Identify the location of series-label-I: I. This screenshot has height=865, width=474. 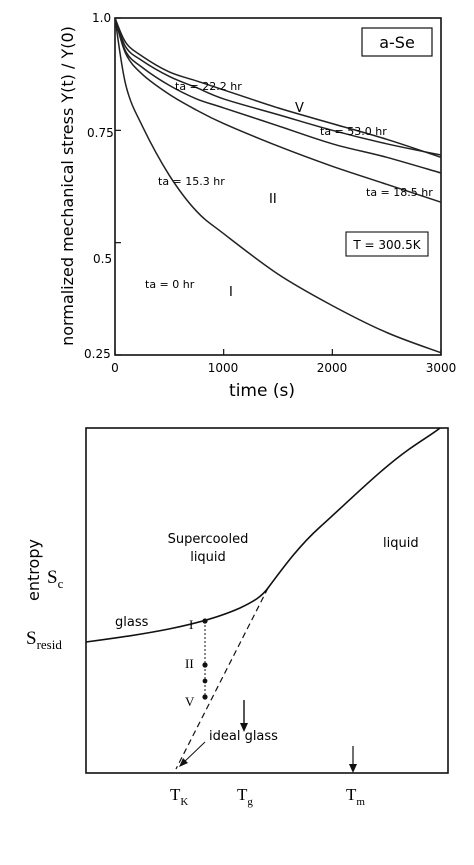
(231, 292).